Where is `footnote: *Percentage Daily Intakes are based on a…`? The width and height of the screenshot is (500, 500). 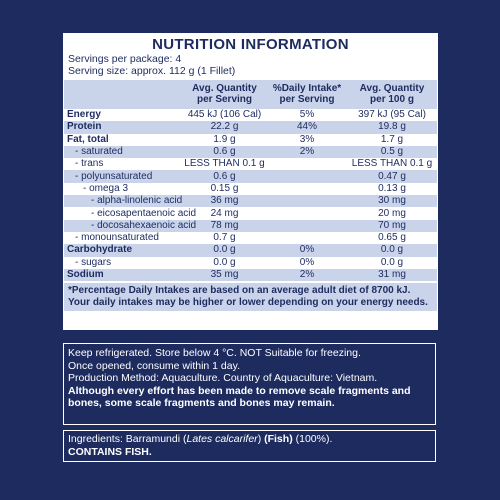 footnote: *Percentage Daily Intakes are based on a… is located at coordinates (250, 297).